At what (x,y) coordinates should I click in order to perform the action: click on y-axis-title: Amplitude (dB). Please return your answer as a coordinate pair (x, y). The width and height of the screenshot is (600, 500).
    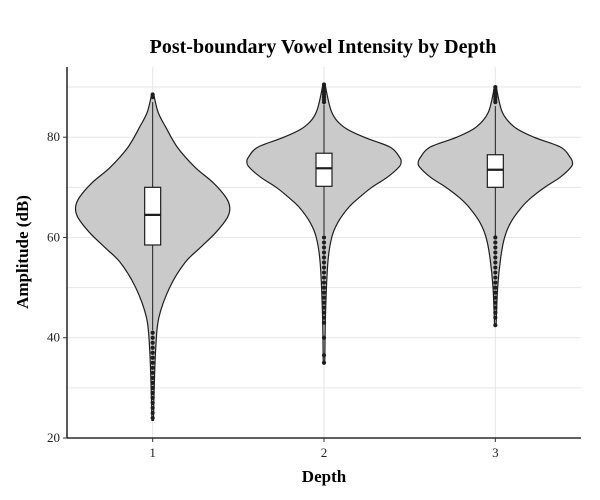
    Looking at the image, I should click on (22, 252).